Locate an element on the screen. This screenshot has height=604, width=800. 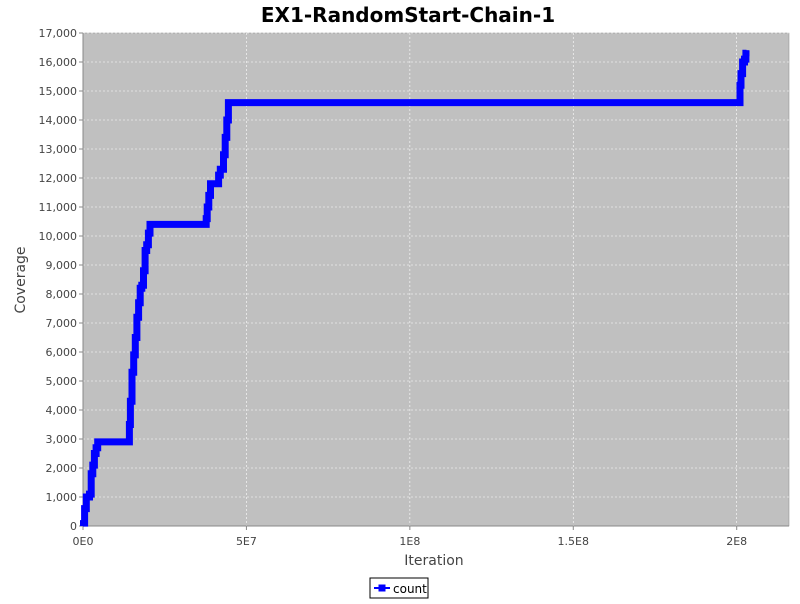
y-tick-label: 2,000 is located at coordinates (62, 468).